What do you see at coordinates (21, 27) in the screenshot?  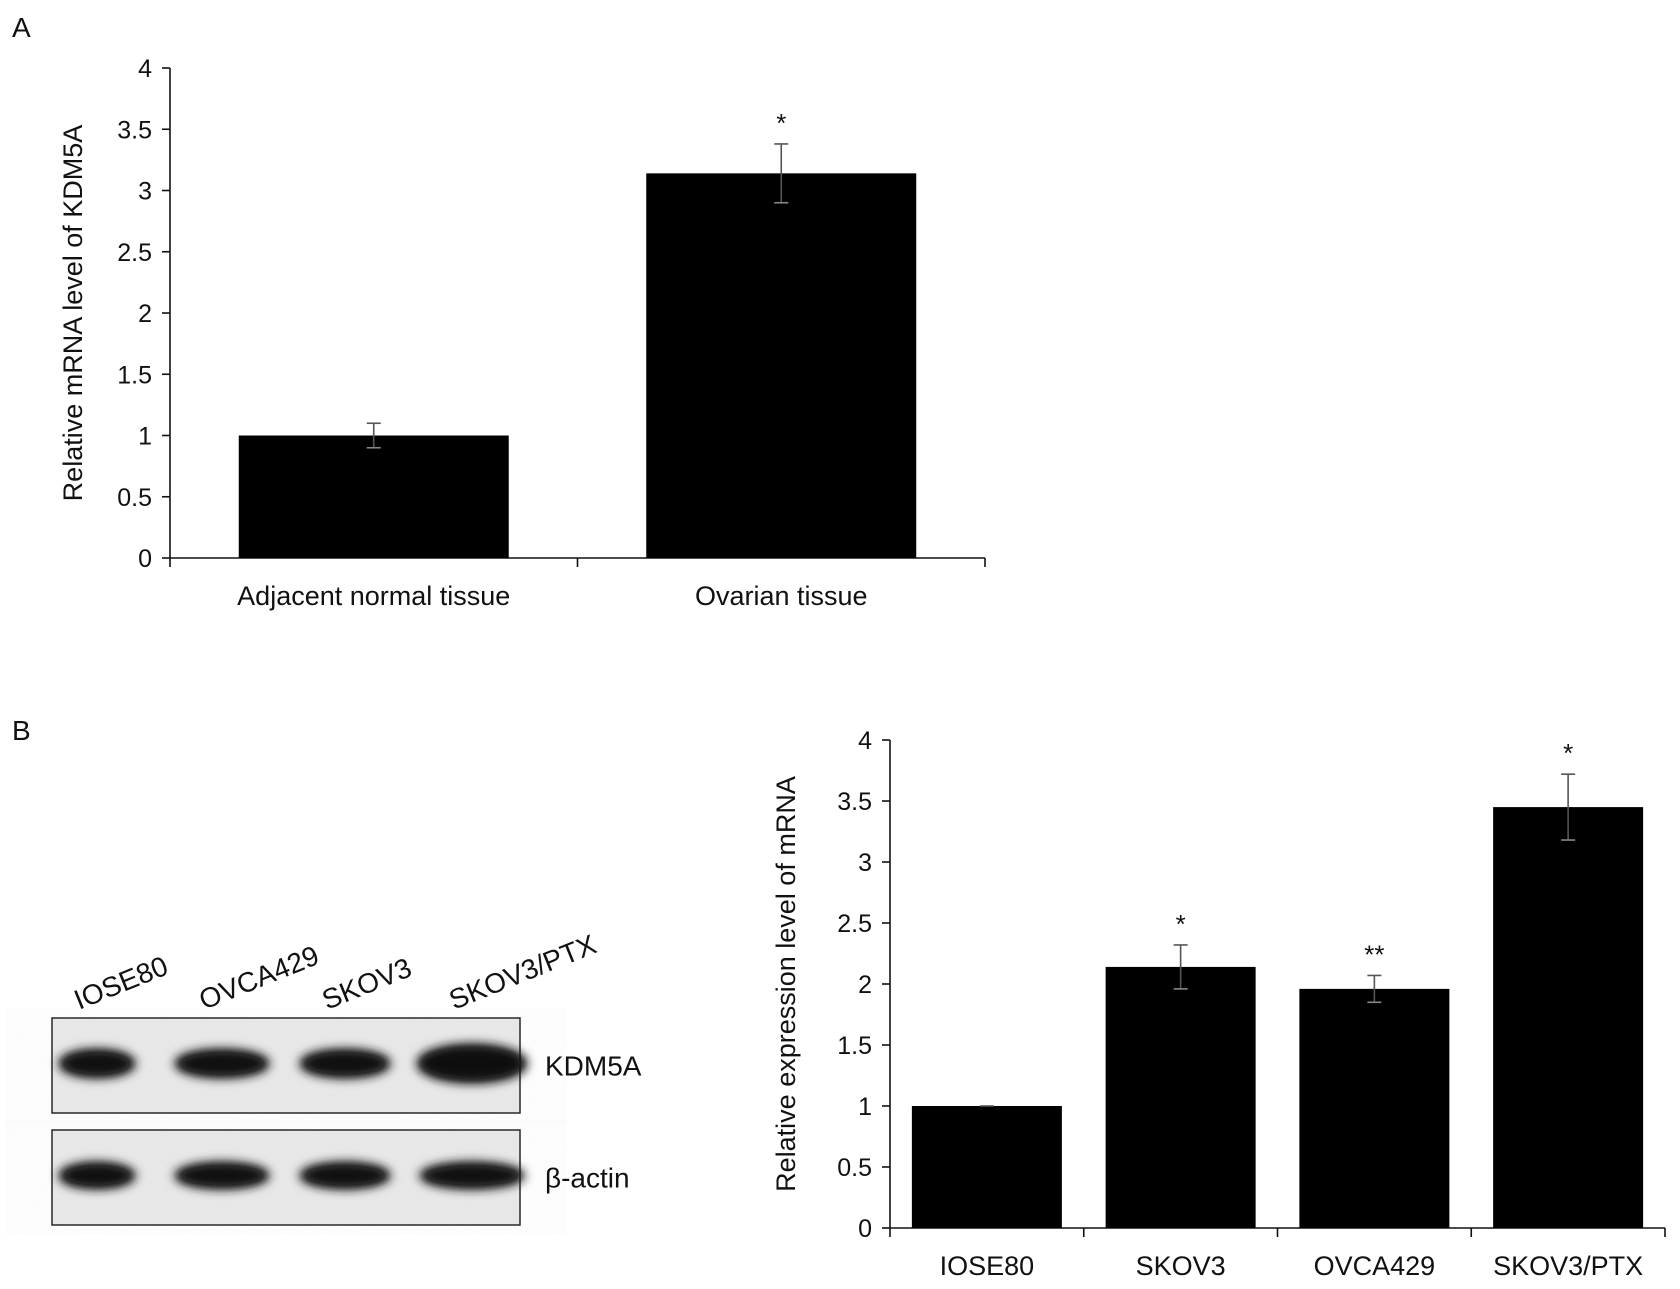 I see `panel-a-label: A` at bounding box center [21, 27].